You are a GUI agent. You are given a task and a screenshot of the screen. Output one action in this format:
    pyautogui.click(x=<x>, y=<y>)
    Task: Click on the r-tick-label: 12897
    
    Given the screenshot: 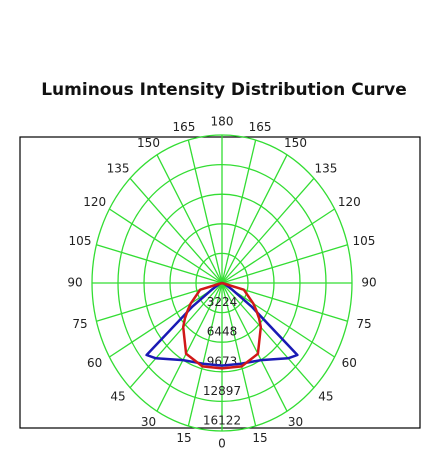 What is the action you would take?
    pyautogui.click(x=222, y=391)
    